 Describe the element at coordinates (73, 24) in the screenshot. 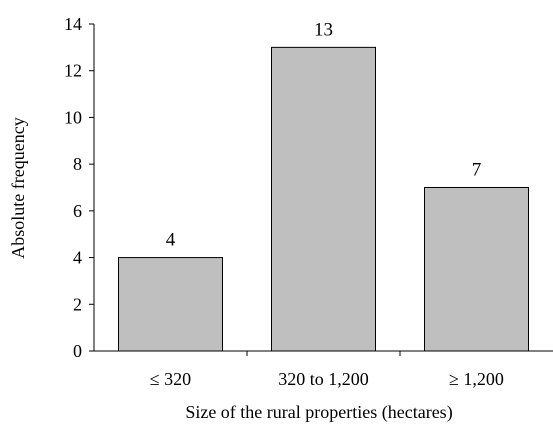

I see `y-tick-label: 14` at that location.